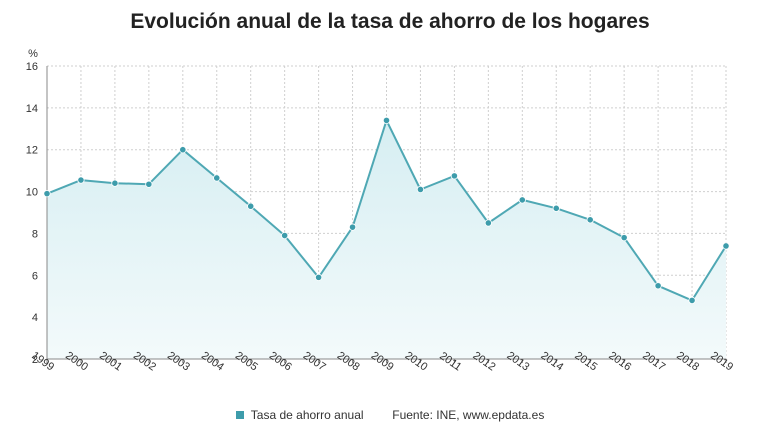 The height and width of the screenshot is (440, 780). I want to click on legend-label: Tasa de ahorro anual, so click(307, 415).